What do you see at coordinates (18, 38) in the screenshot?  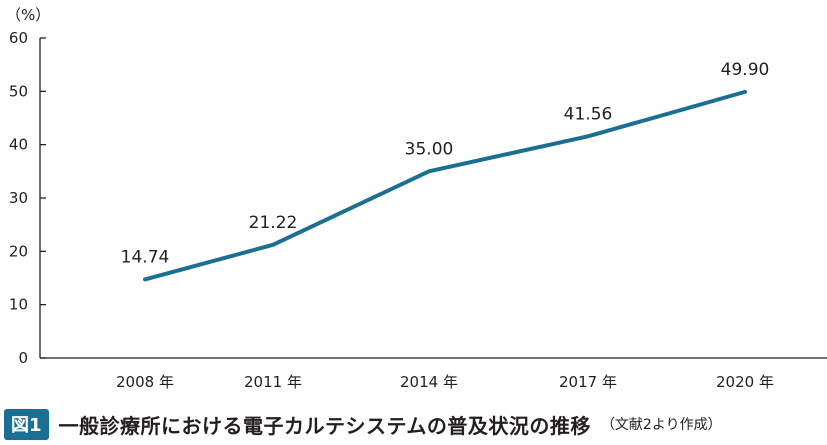 I see `y-tick-label: 60` at bounding box center [18, 38].